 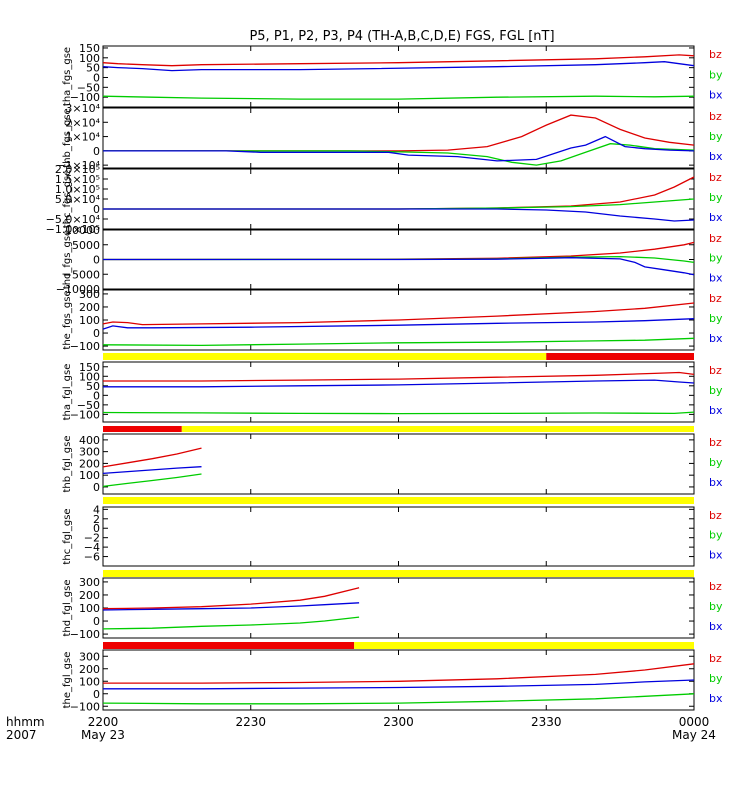 I want to click on y-tick-label: −5000, so click(x=81, y=274).